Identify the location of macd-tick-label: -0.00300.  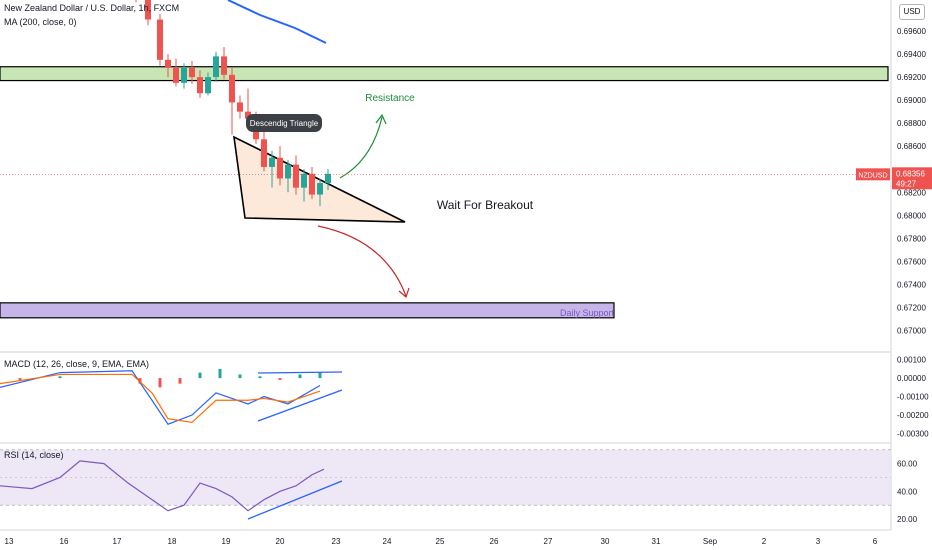
(913, 433).